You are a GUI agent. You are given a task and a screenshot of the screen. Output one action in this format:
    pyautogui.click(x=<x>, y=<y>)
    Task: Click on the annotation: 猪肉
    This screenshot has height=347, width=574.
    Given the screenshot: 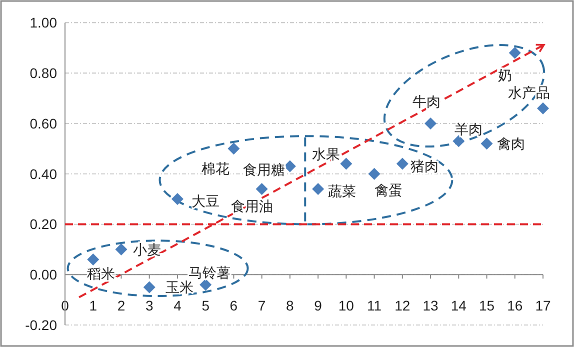 What is the action you would take?
    pyautogui.click(x=424, y=166)
    